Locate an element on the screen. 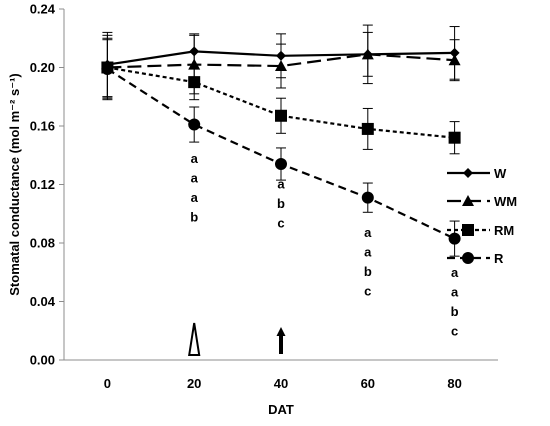  y-tick-label: 0.24 is located at coordinates (43, 9).